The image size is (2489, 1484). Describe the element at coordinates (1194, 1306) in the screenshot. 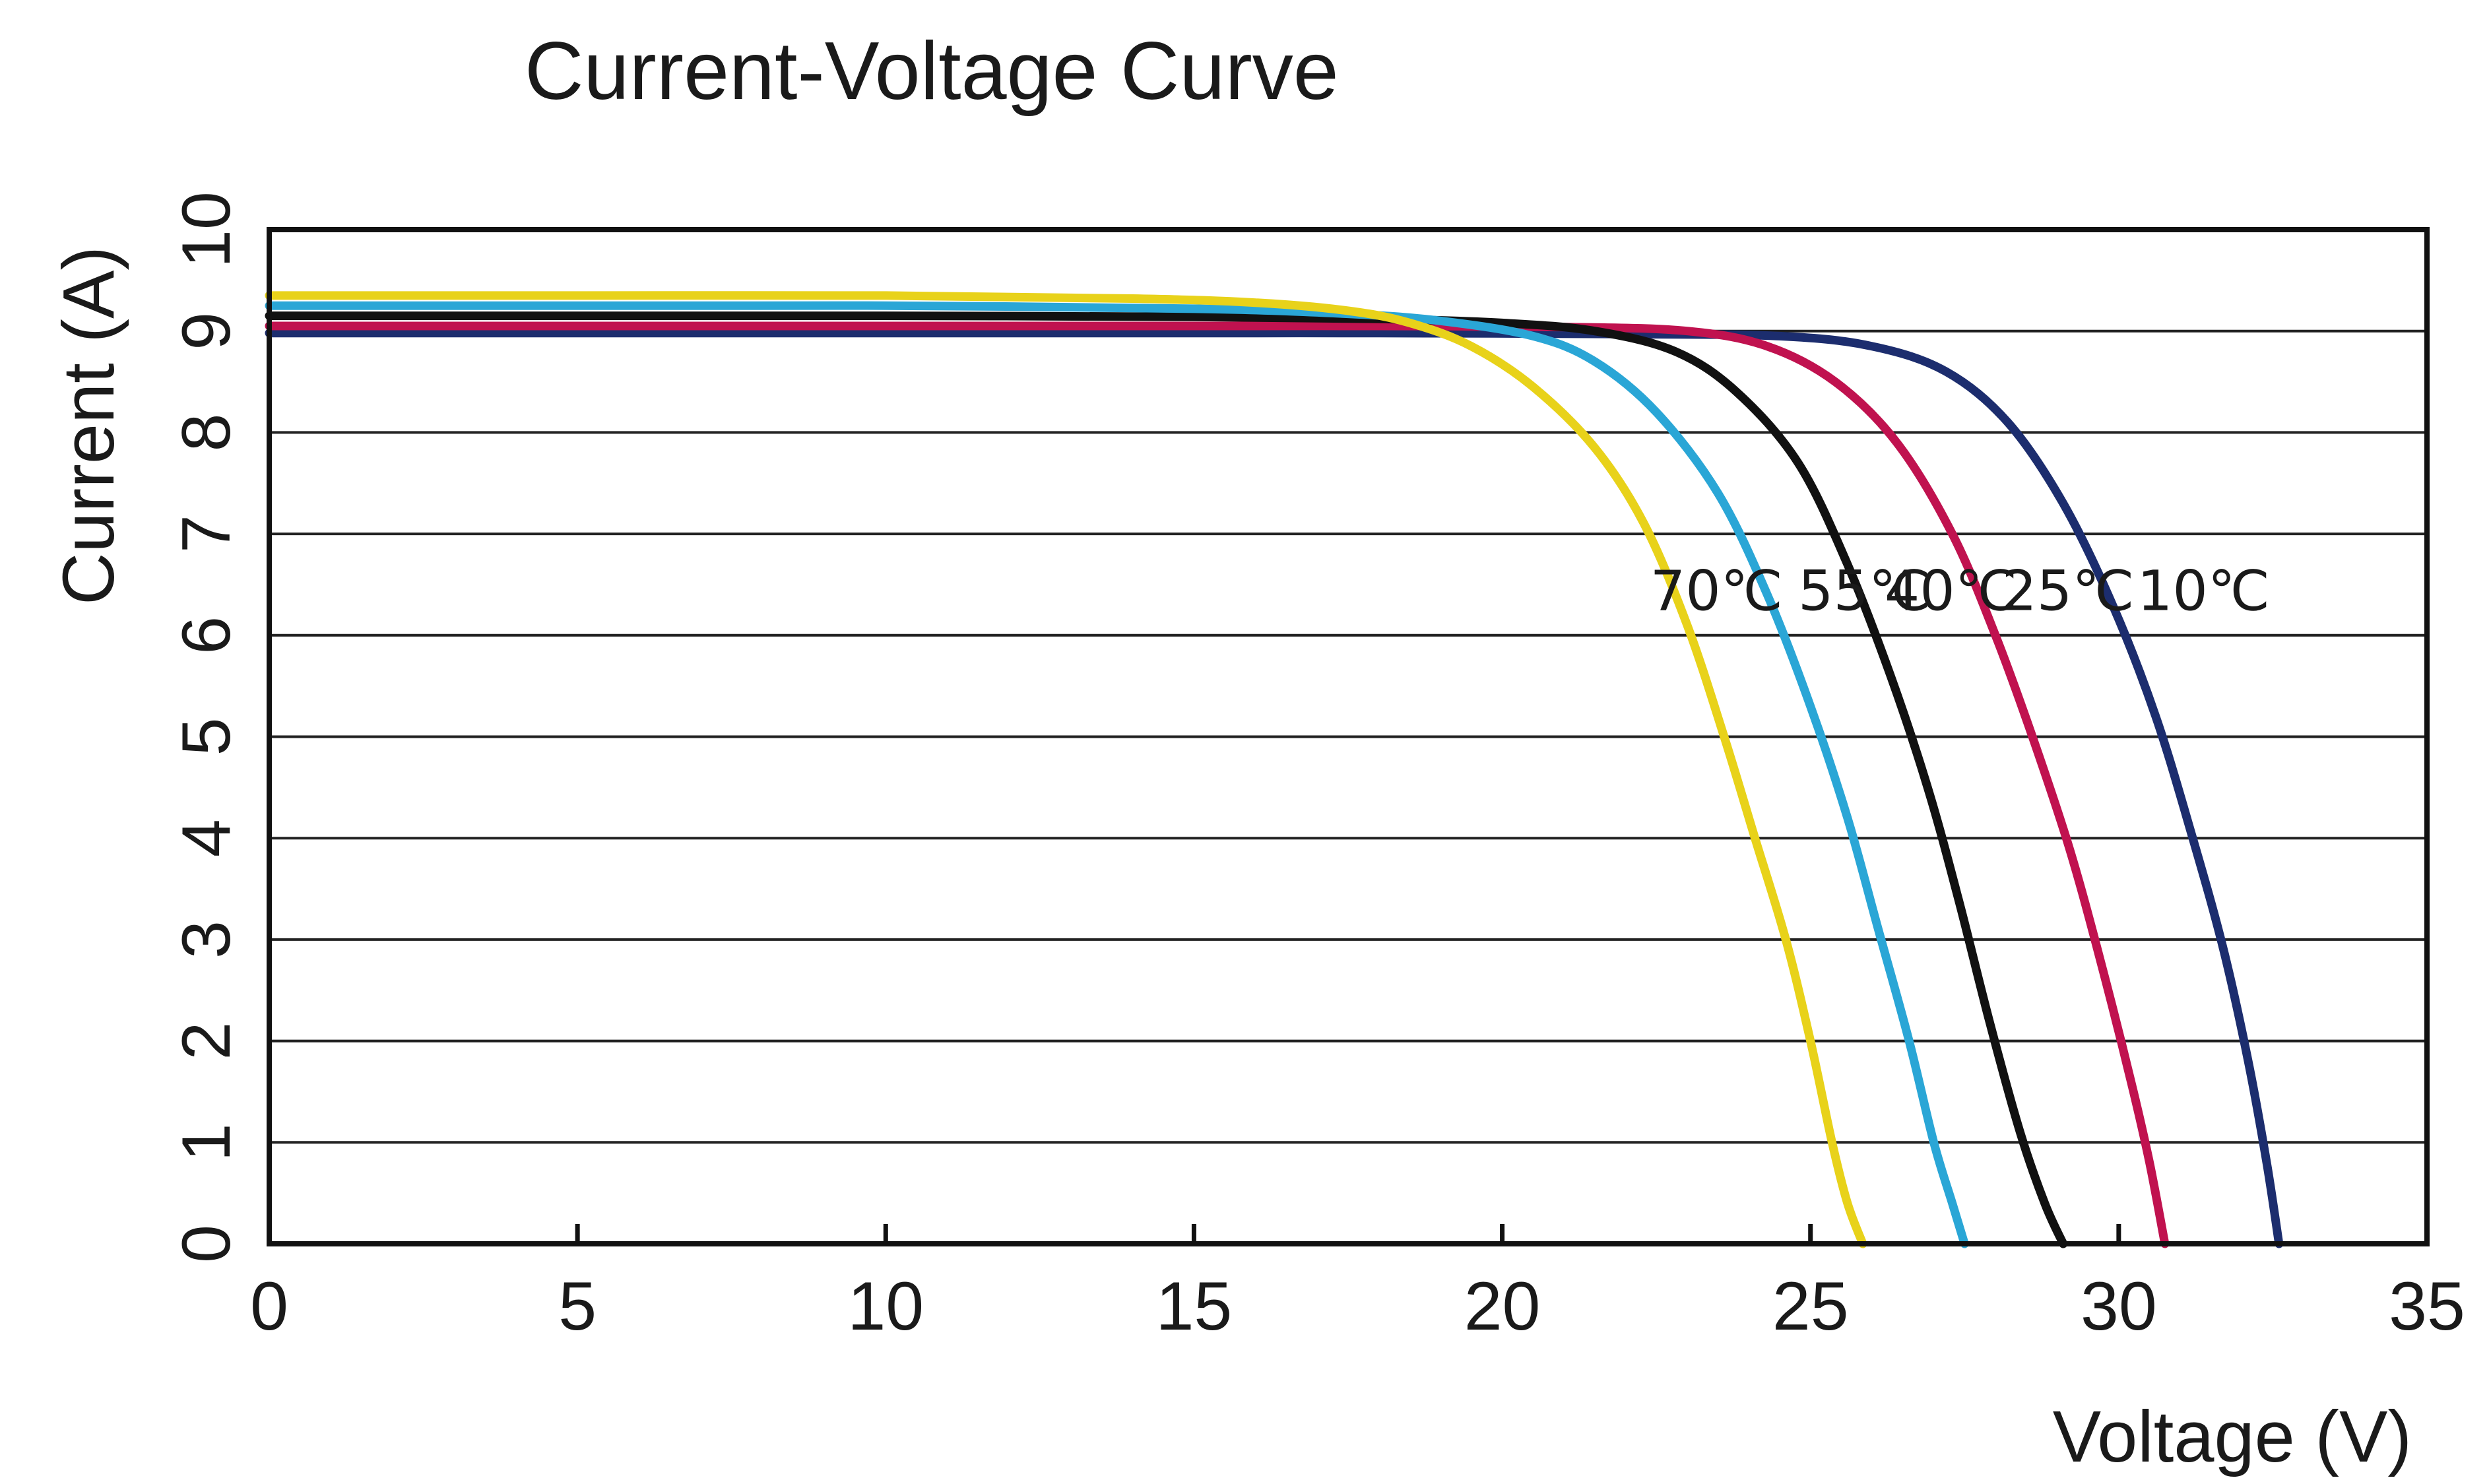

I see `x-tick-label-15: 15` at that location.